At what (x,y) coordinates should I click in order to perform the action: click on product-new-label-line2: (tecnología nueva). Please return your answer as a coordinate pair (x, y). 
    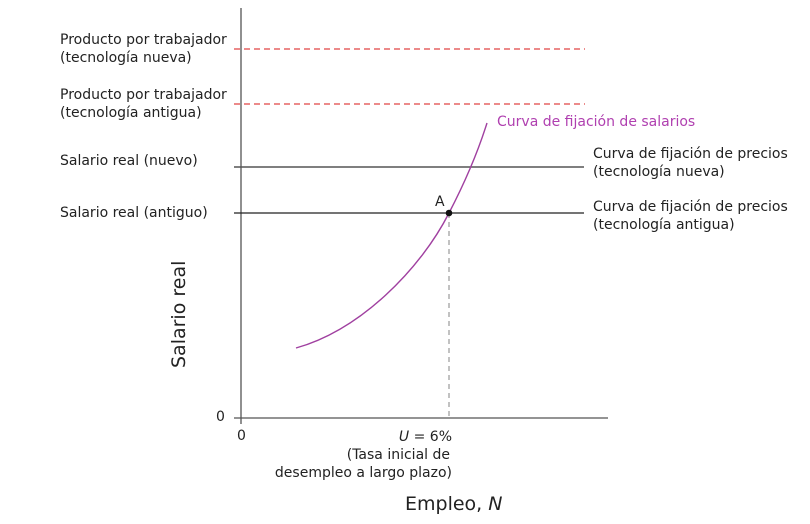
    Looking at the image, I should click on (126, 58).